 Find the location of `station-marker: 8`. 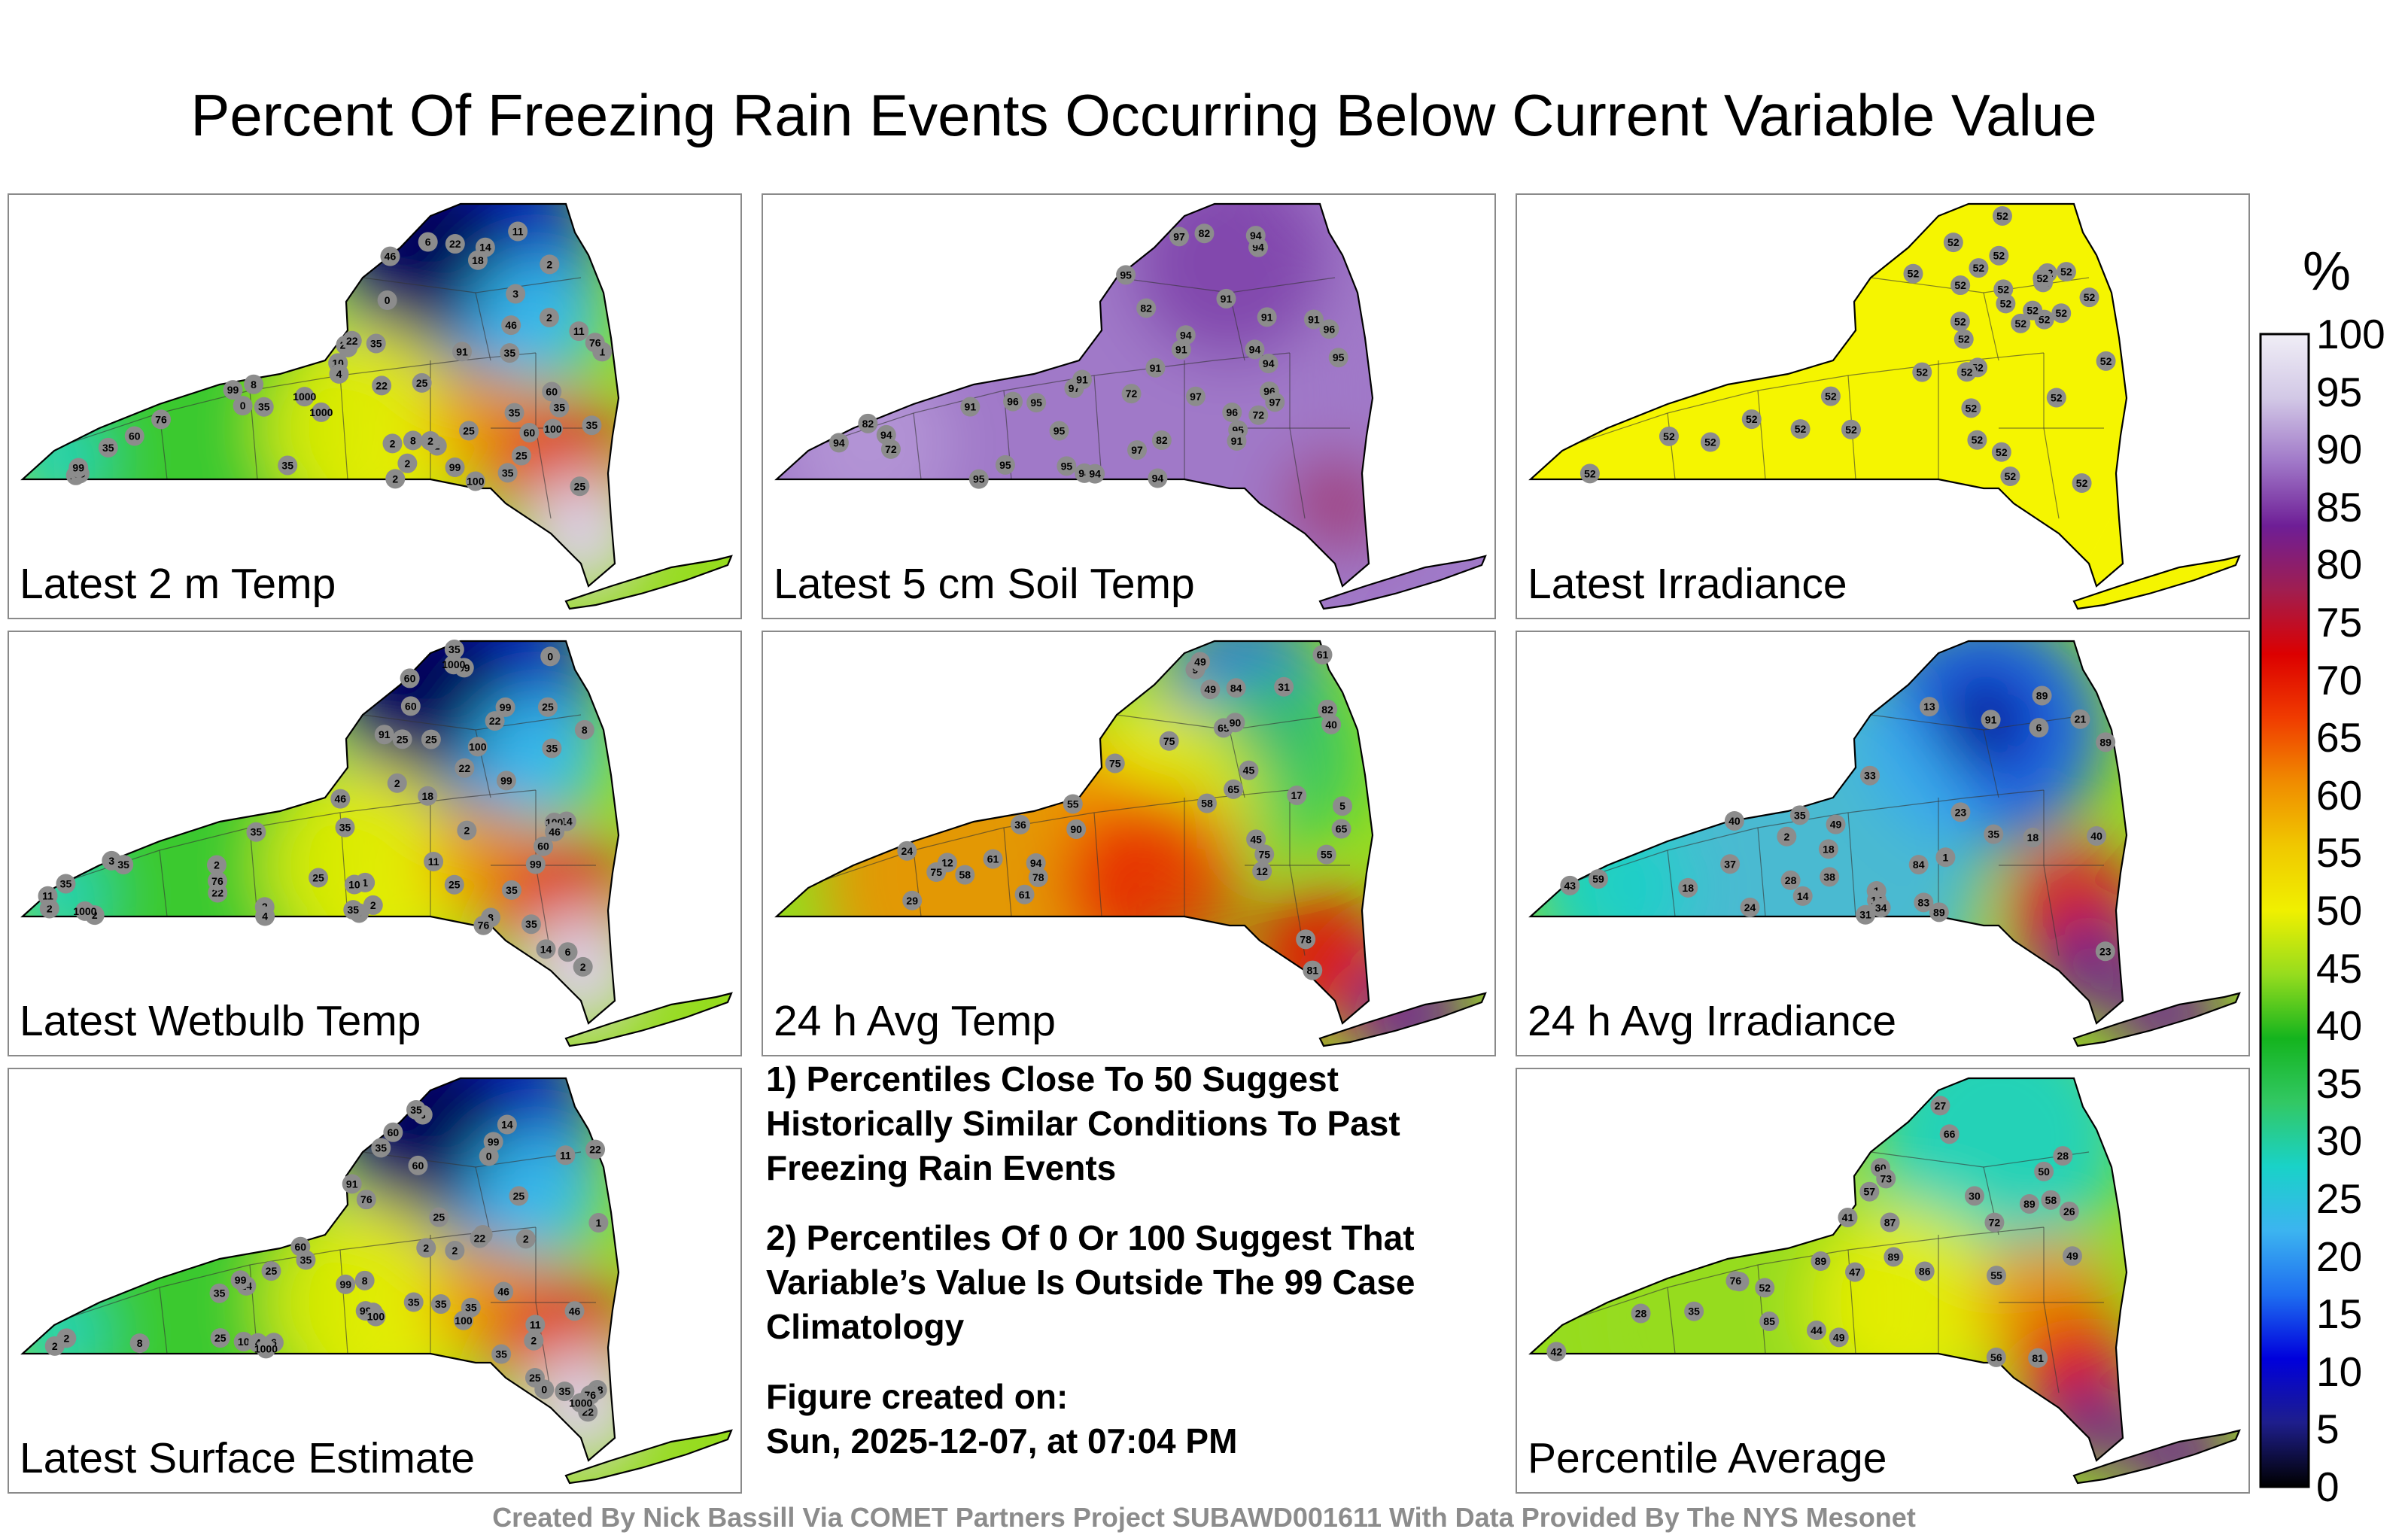

station-marker: 8 is located at coordinates (254, 384).